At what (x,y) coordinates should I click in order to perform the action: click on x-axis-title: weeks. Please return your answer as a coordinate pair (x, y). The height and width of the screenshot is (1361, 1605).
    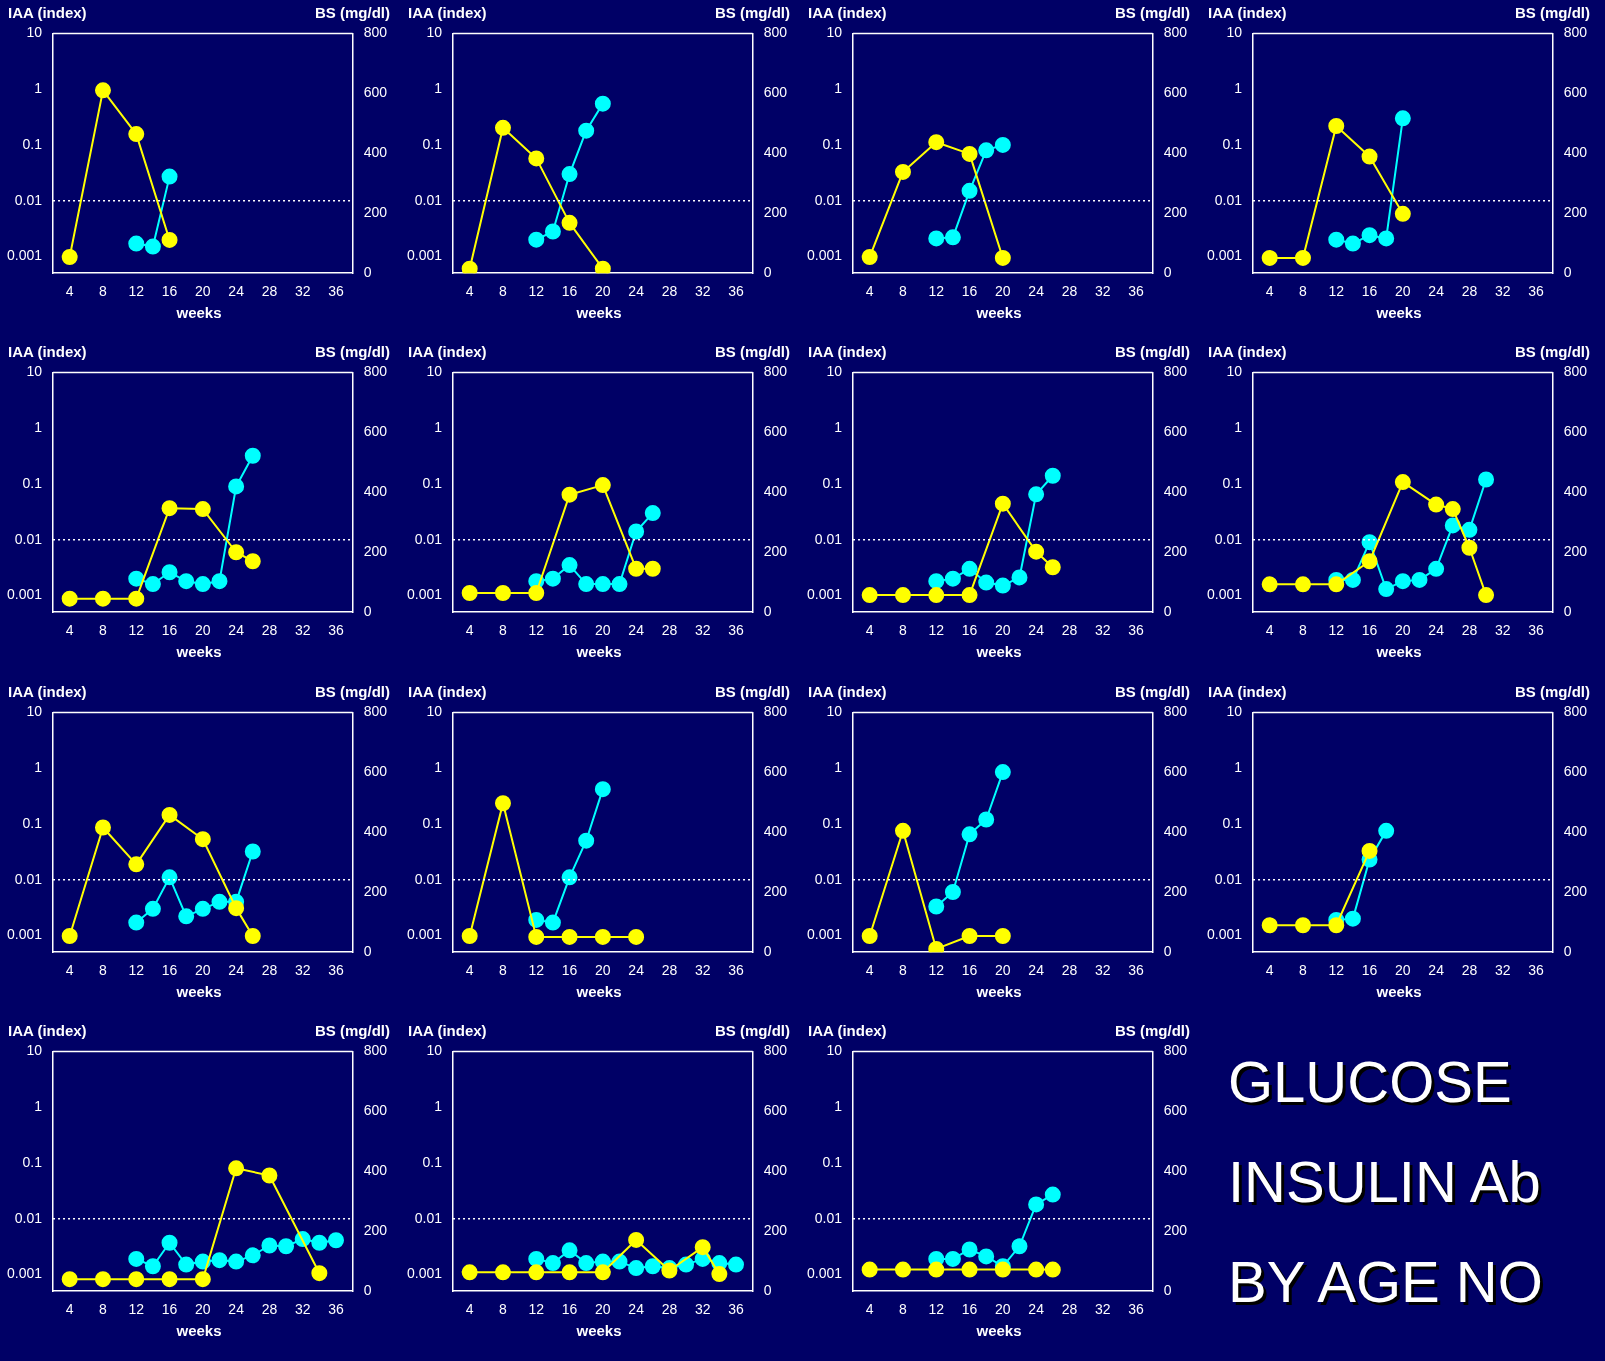
    Looking at the image, I should click on (1399, 652).